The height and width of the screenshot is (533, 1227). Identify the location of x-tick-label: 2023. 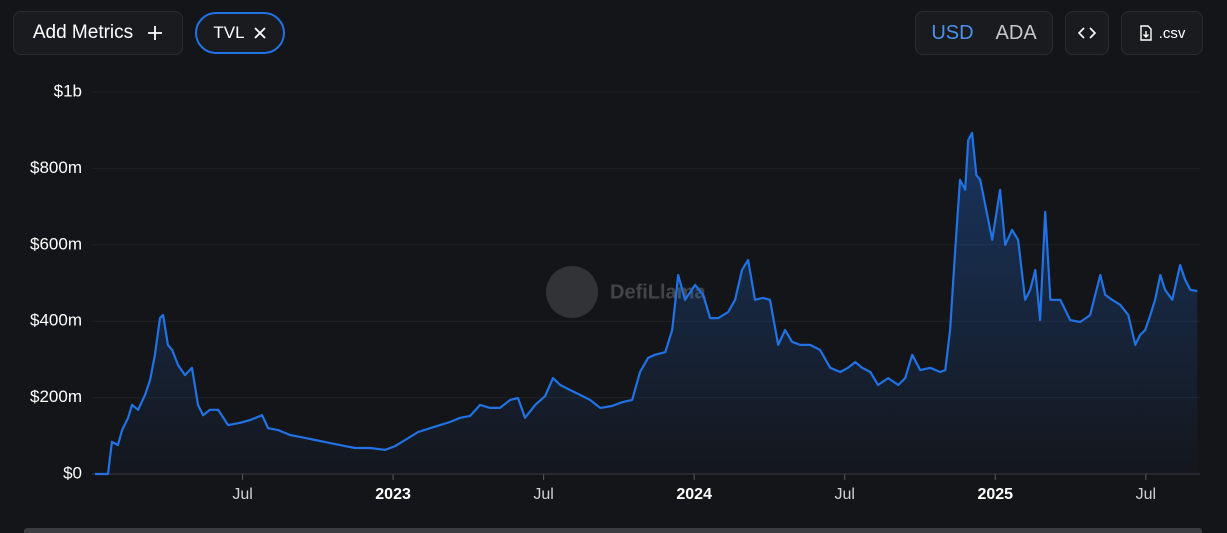
(393, 494).